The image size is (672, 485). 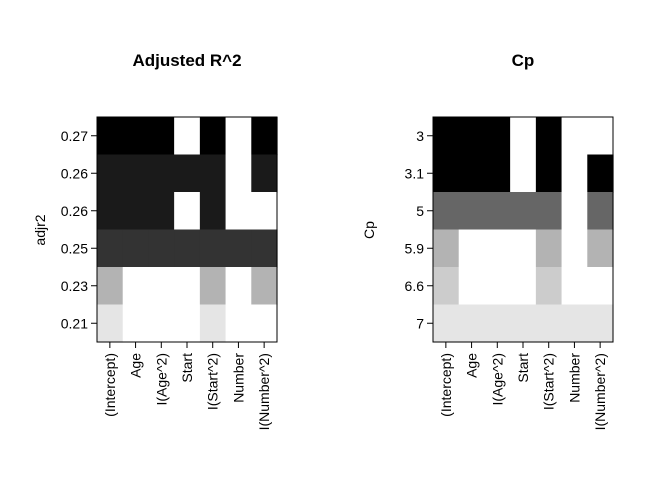 I want to click on cp-cell-r0-c1, so click(x=472, y=136).